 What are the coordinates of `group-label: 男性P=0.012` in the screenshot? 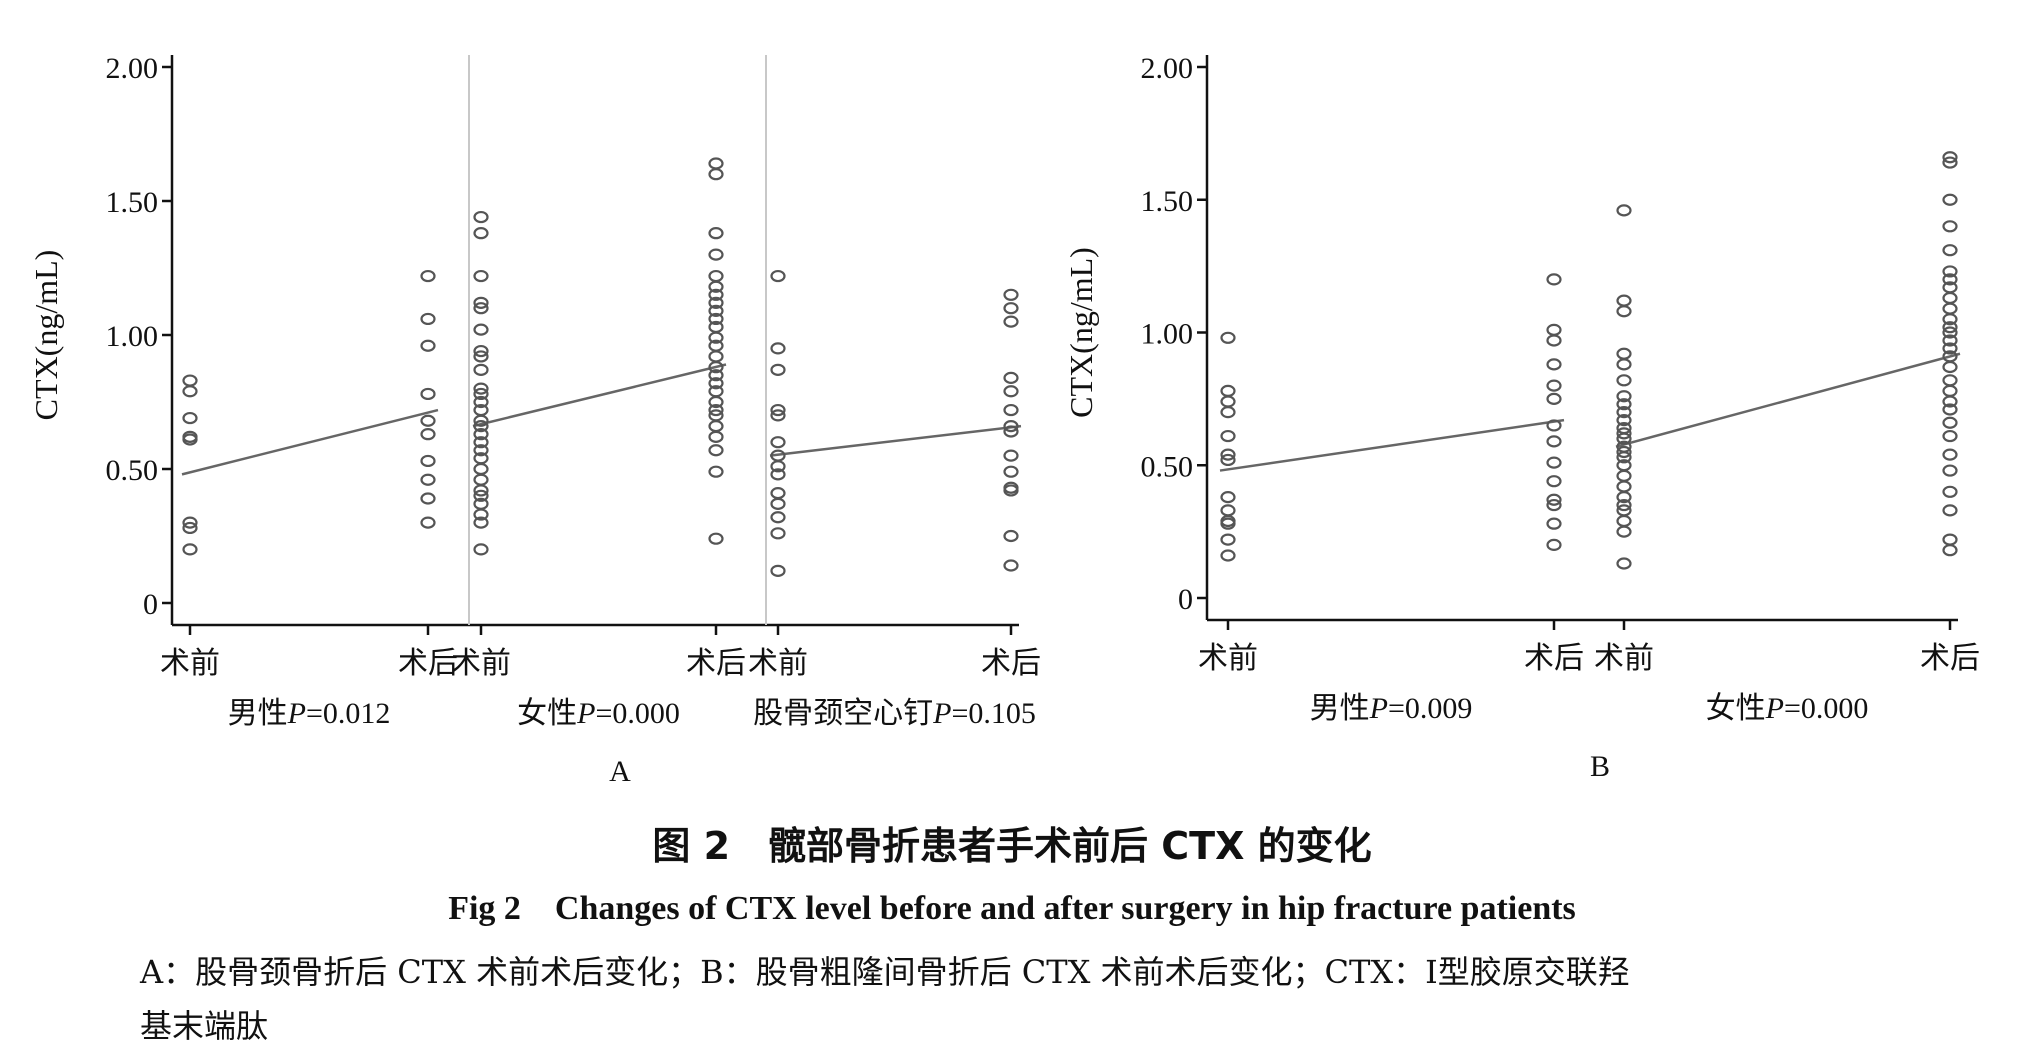 It's located at (309, 713).